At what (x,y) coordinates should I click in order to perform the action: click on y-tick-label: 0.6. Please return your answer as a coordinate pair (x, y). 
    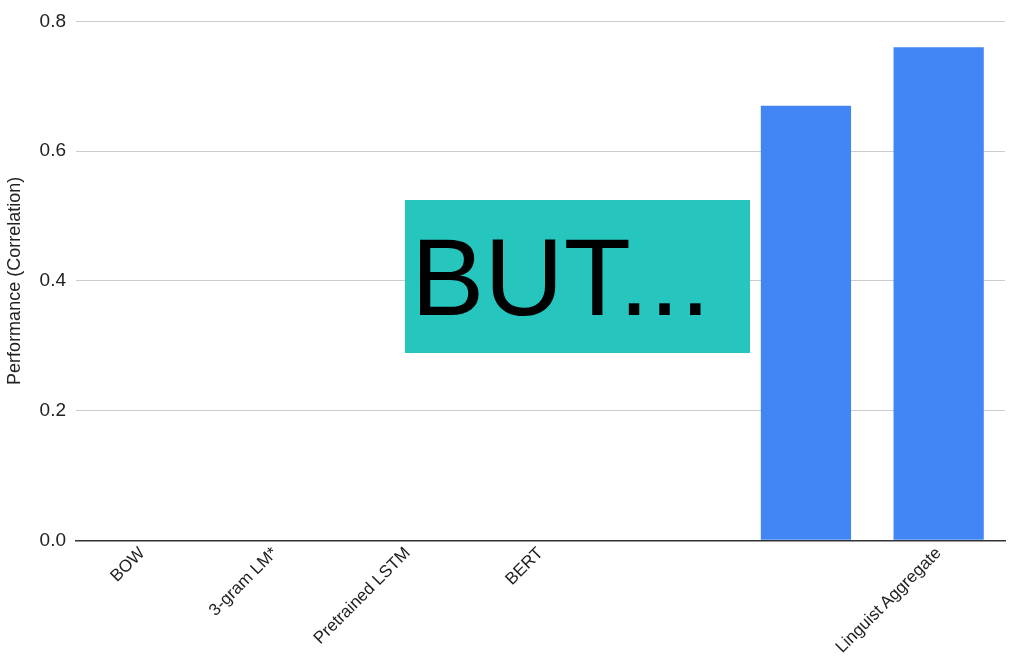
    Looking at the image, I should click on (53, 150).